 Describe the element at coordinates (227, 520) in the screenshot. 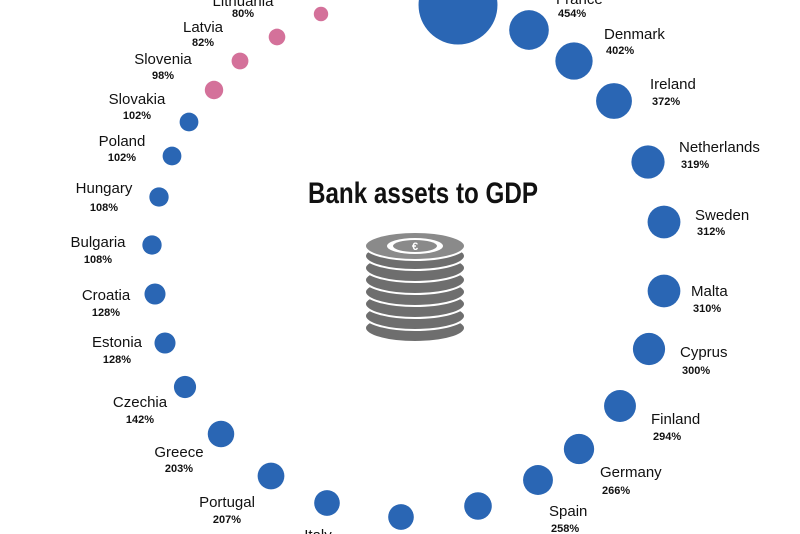

I see `value-label: 207%` at that location.